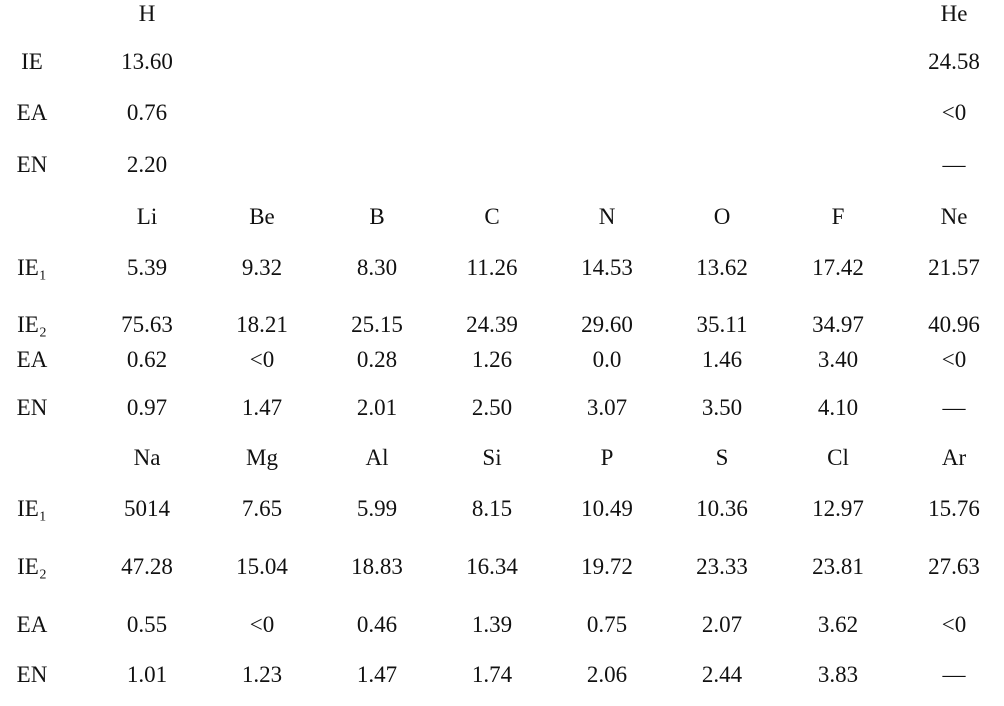  What do you see at coordinates (722, 566) in the screenshot?
I see `value-cell: 23.33` at bounding box center [722, 566].